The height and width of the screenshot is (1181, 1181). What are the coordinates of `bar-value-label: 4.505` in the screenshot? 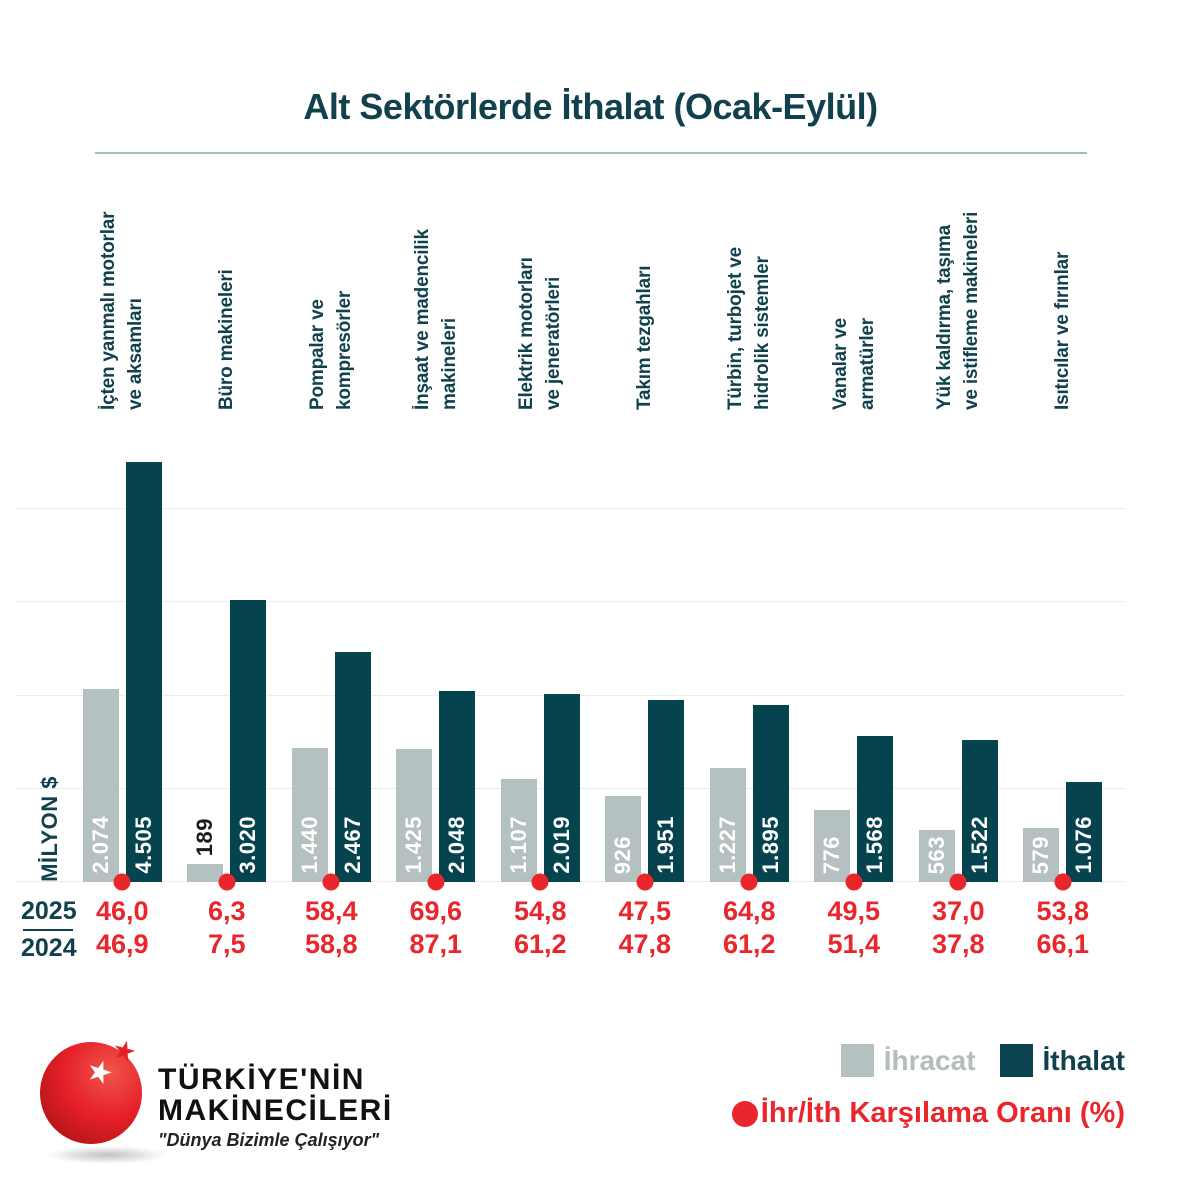 It's located at (143, 845).